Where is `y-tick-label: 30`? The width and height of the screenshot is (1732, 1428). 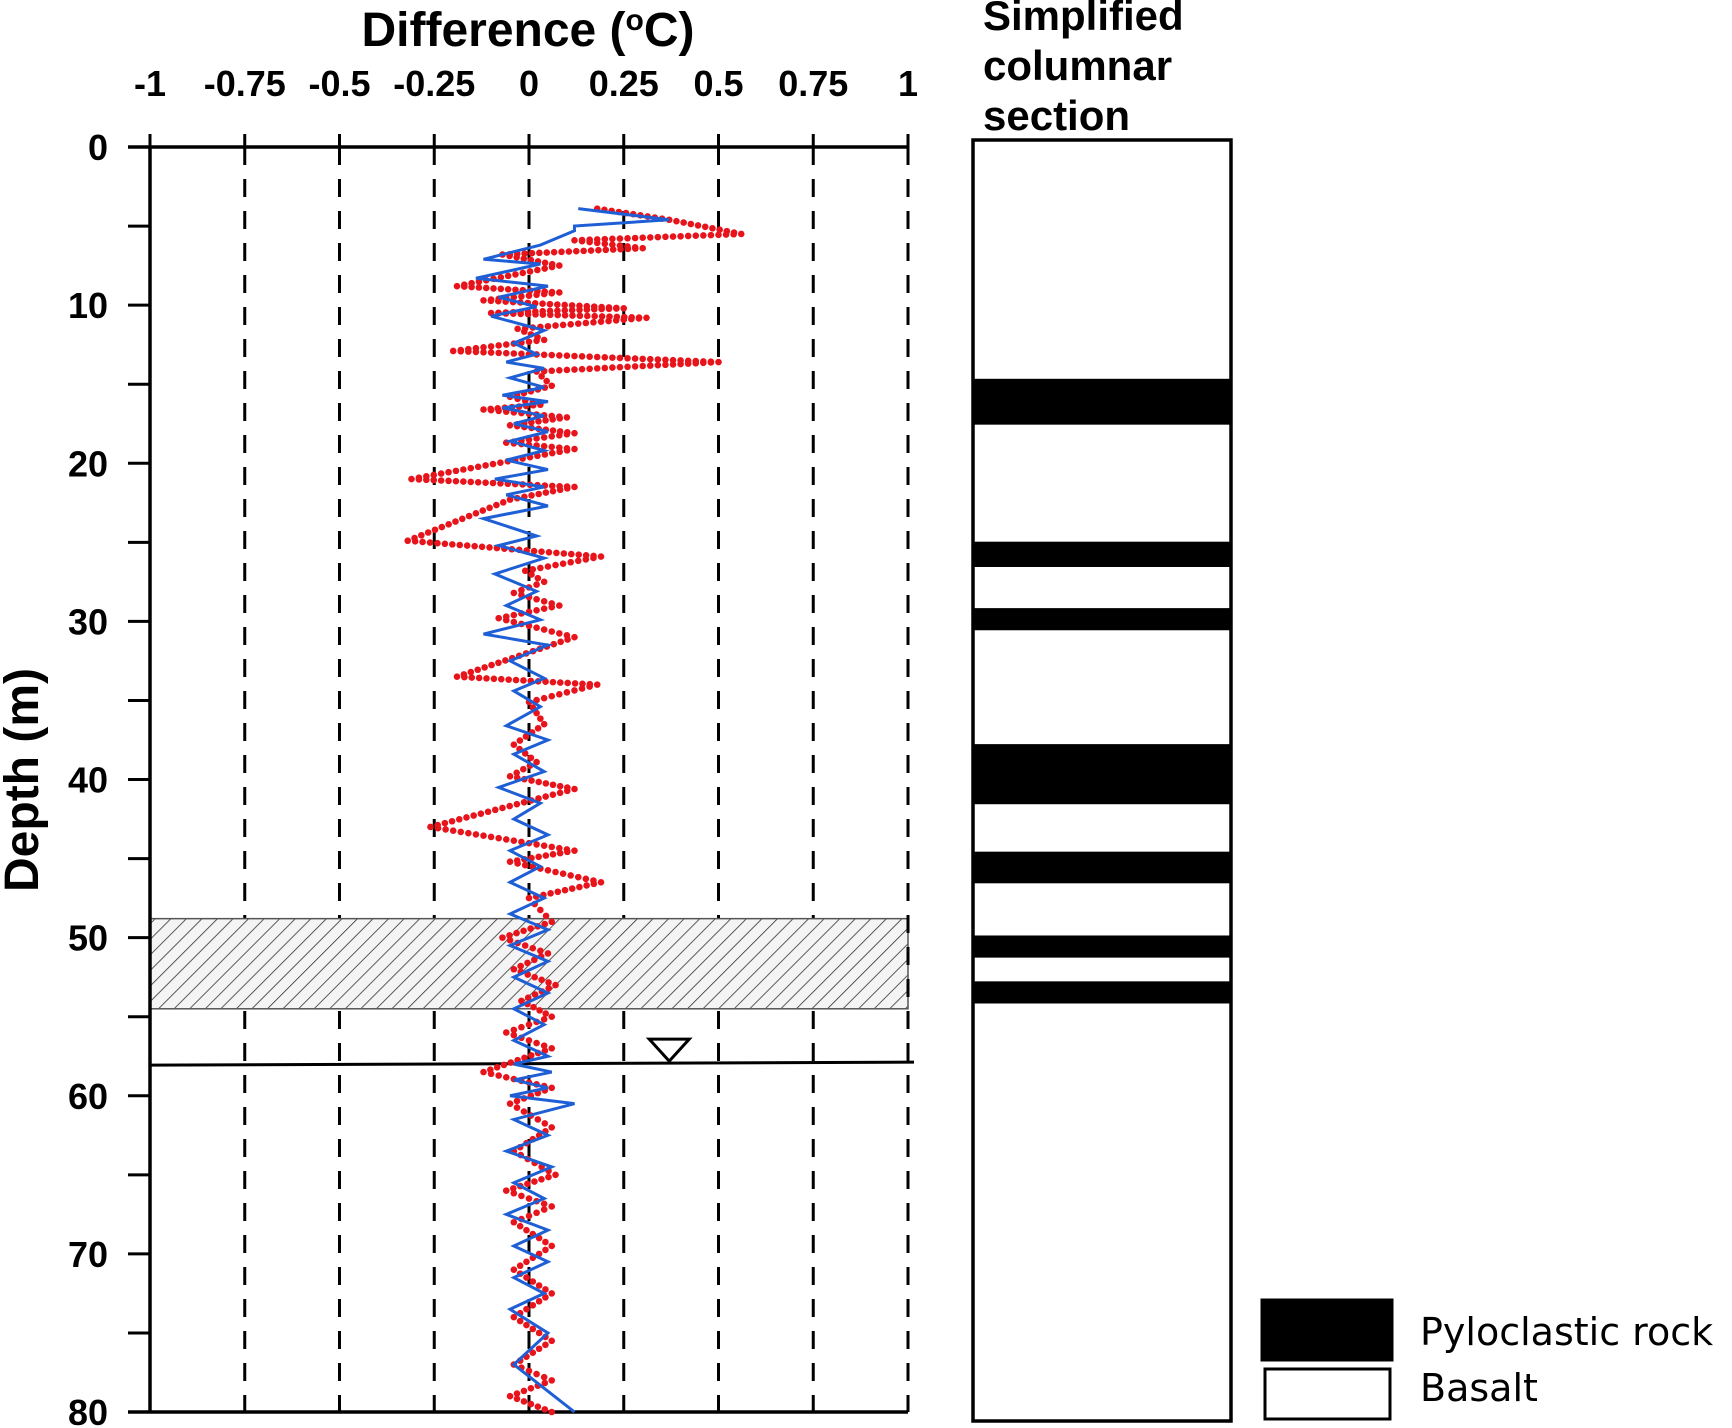
y-tick-label: 30 is located at coordinates (88, 621).